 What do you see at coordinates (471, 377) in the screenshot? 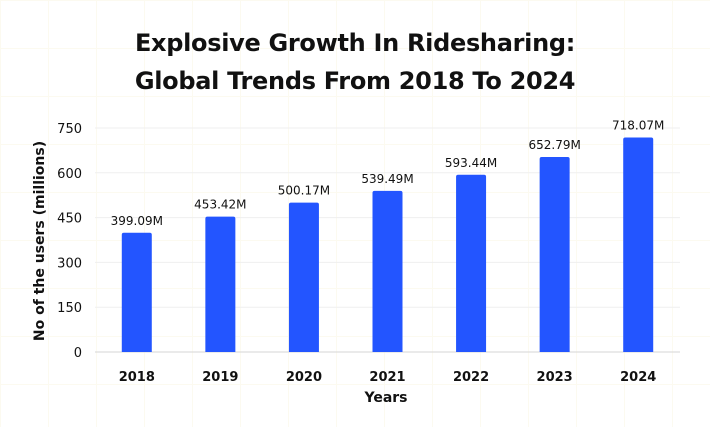
I see `x-tick-label-2022: 2022` at bounding box center [471, 377].